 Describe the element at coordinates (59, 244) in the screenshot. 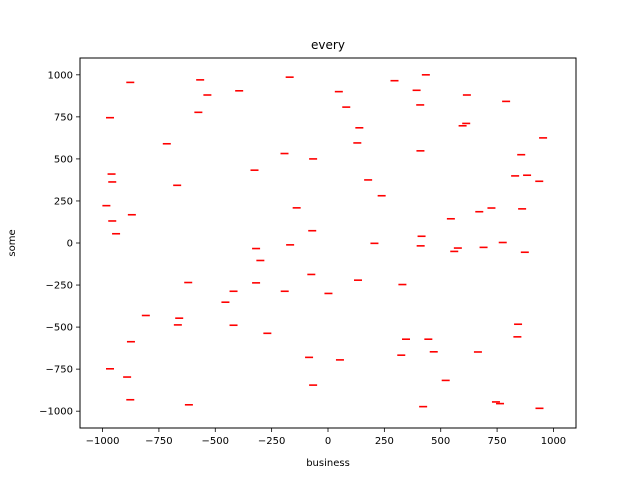

I see `y-axis-ticks: −1000 −750 −500 −250 0 250 500 750 1000` at that location.